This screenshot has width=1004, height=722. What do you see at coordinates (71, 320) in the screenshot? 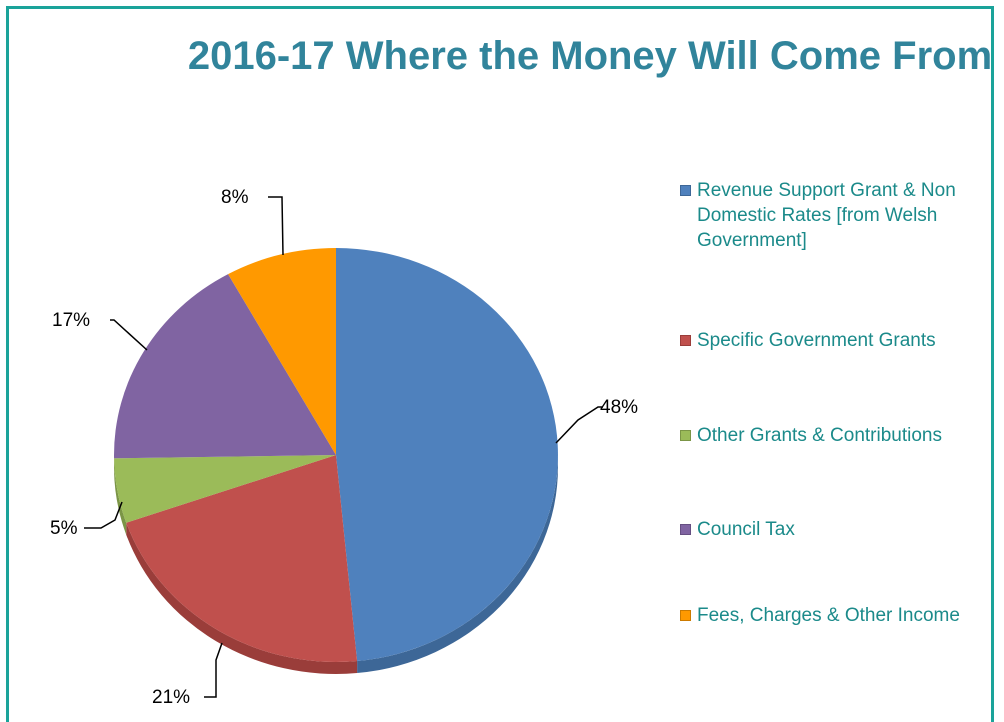
I see `data-label: 17%` at bounding box center [71, 320].